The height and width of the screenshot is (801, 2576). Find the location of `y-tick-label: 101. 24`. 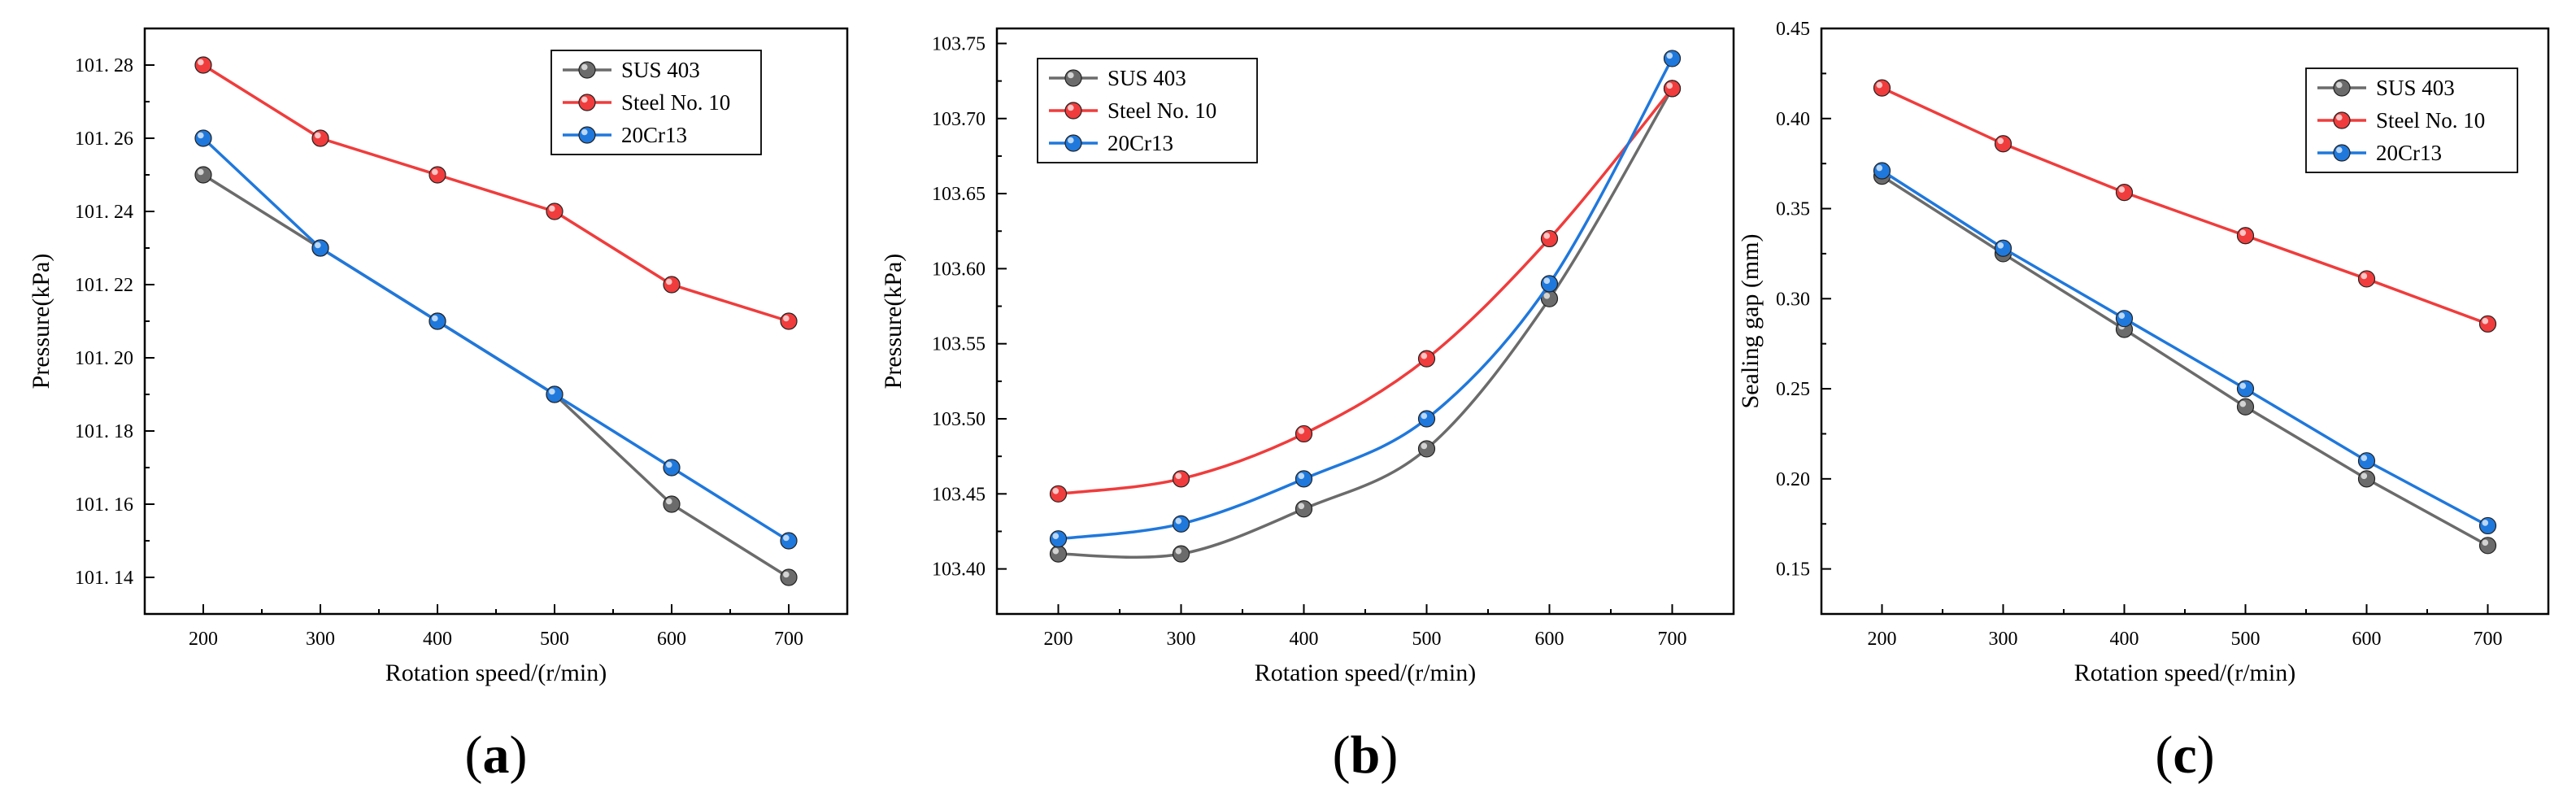

y-tick-label: 101. 24 is located at coordinates (104, 212).